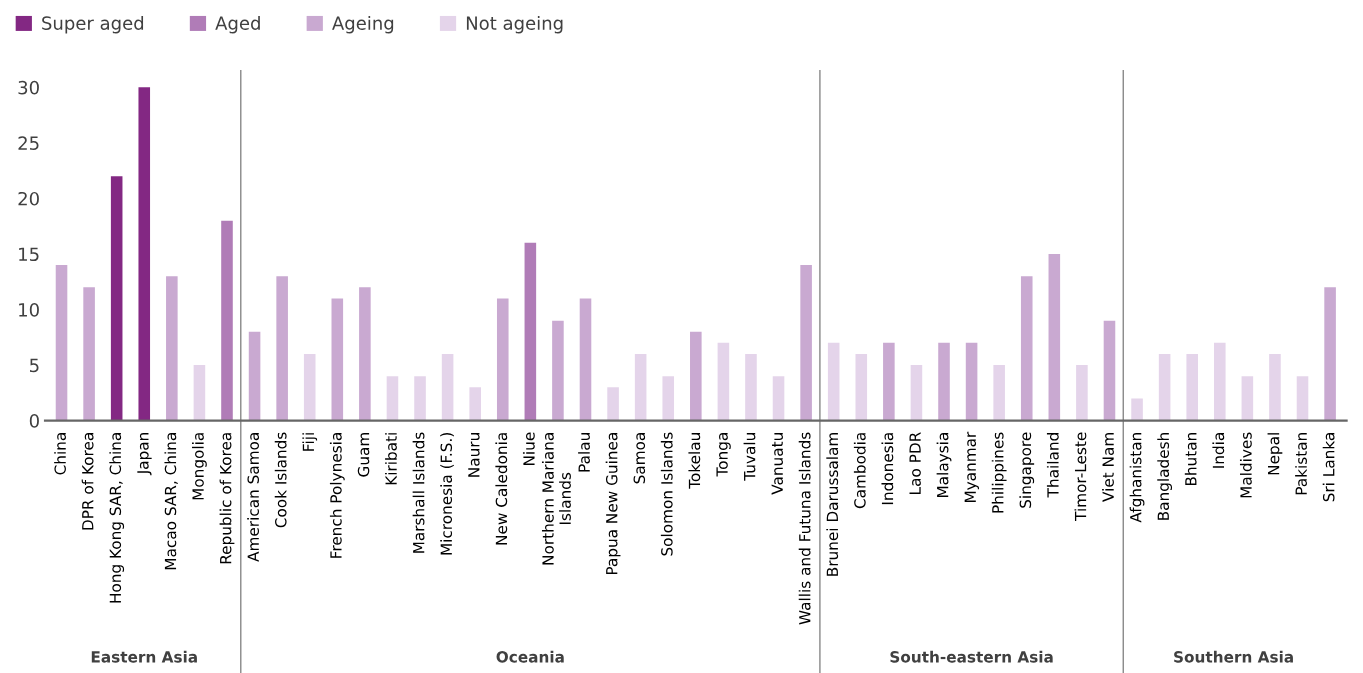  I want to click on x-tick-label: Mongolia, so click(199, 466).